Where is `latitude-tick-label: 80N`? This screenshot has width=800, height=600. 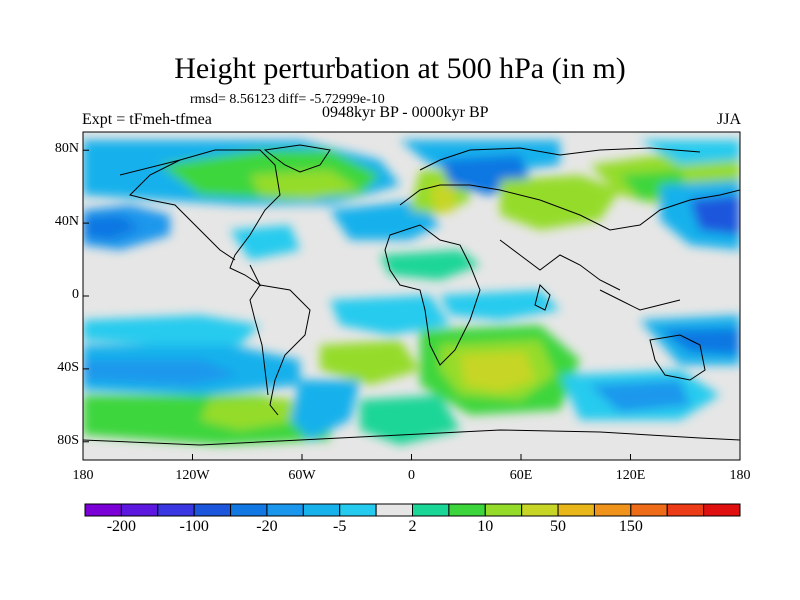 latitude-tick-label: 80N is located at coordinates (66, 149).